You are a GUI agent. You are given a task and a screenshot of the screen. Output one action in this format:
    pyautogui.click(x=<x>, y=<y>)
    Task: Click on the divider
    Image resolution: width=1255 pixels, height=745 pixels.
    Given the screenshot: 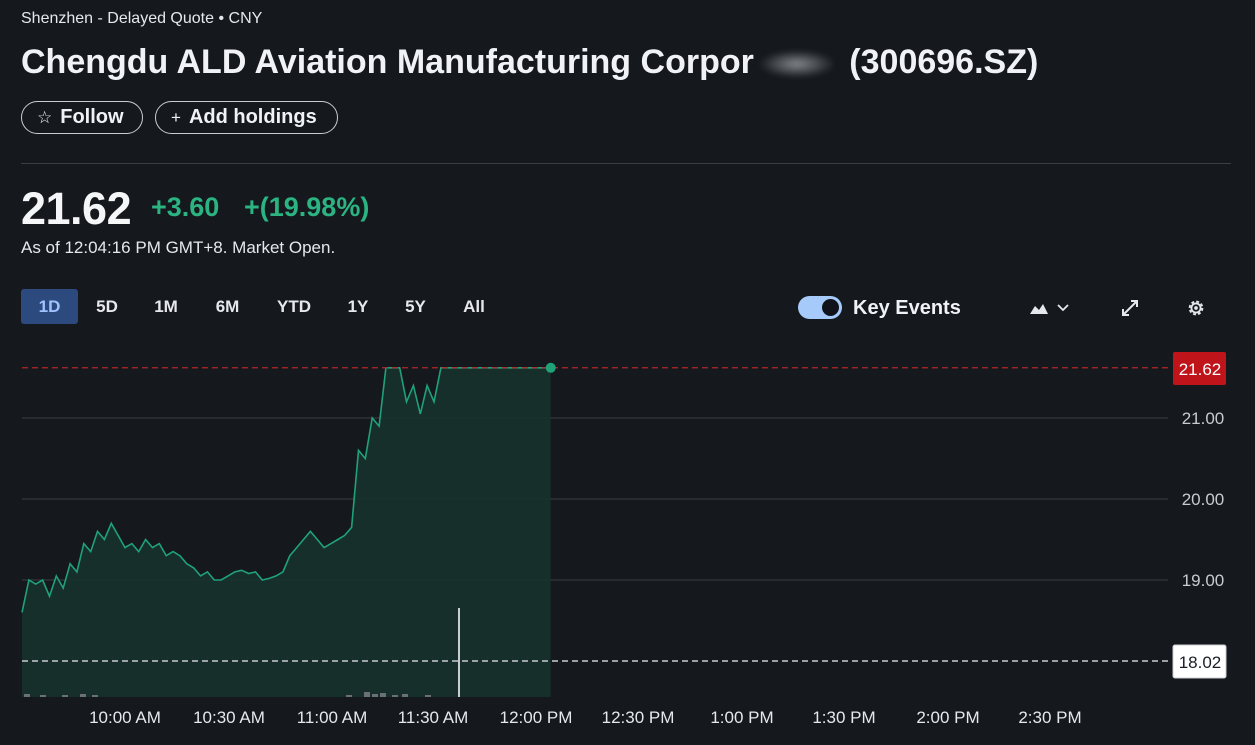 What is the action you would take?
    pyautogui.click(x=626, y=163)
    